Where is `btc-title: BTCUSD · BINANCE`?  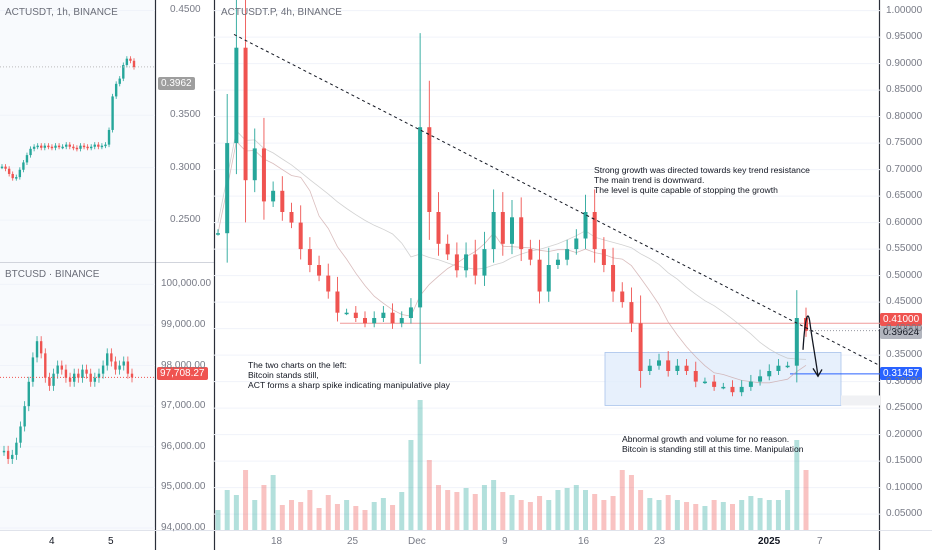
btc-title: BTCUSD · BINANCE is located at coordinates (52, 274).